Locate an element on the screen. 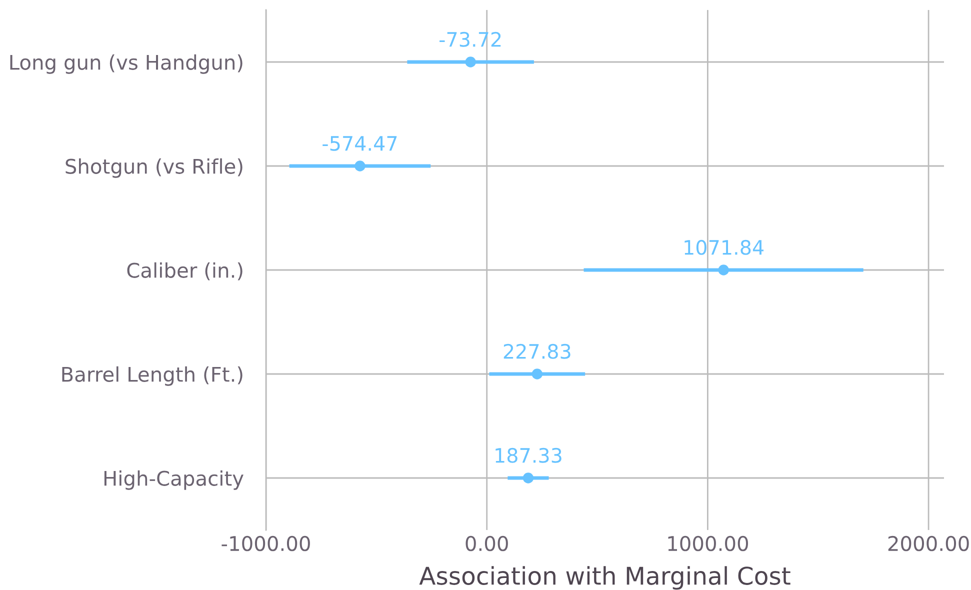 Image resolution: width=971 pixels, height=590 pixels. y-tick-label: Caliber (in.) is located at coordinates (184, 271).